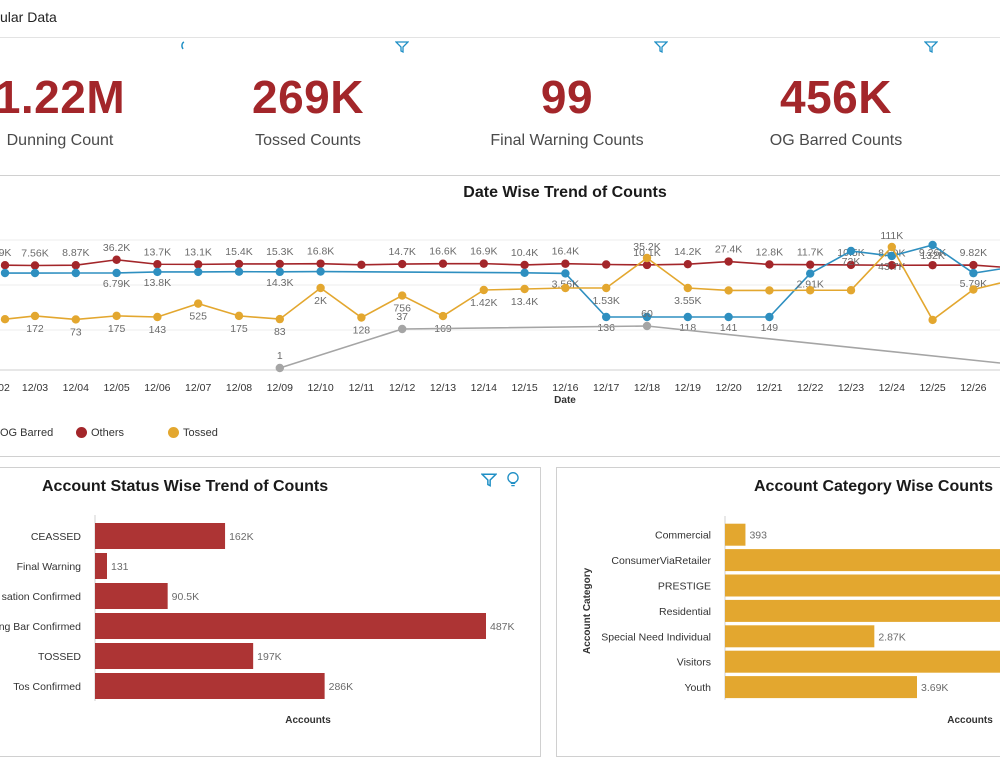  I want to click on kpi-card-og-barred: 456K OG Barred Counts, so click(836, 107).